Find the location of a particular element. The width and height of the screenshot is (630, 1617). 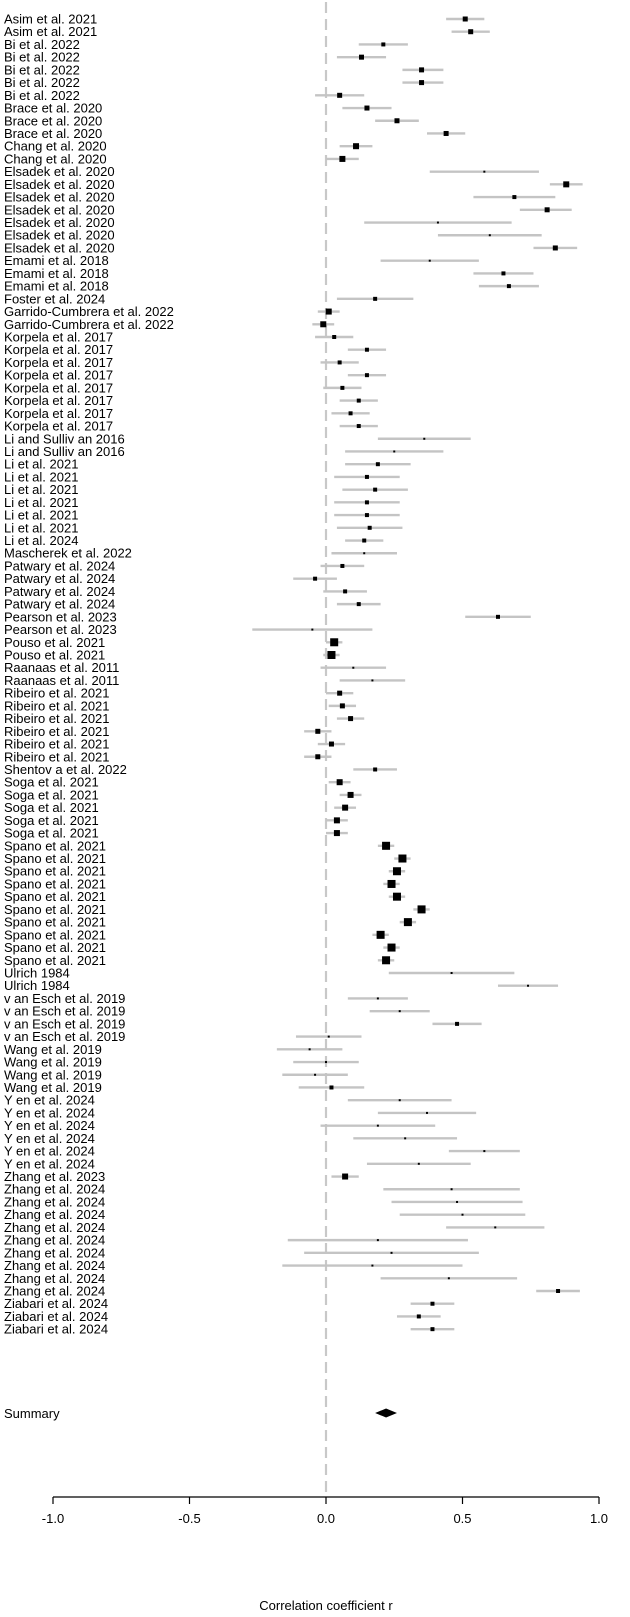

summary-layer: Summary is located at coordinates (200, 1413).